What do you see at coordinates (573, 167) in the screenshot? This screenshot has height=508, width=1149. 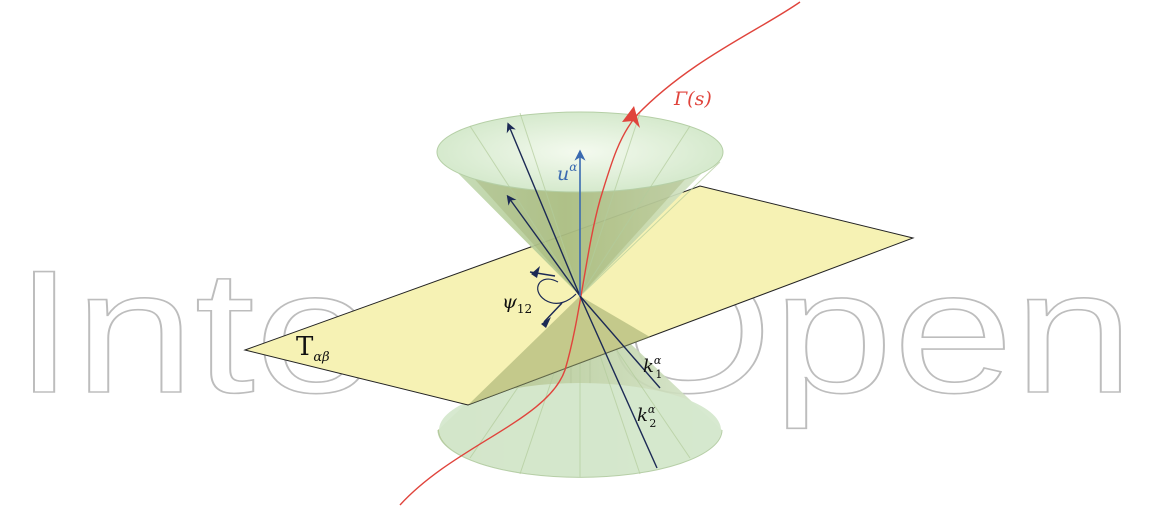 I see `observer-label-sup: α` at bounding box center [573, 167].